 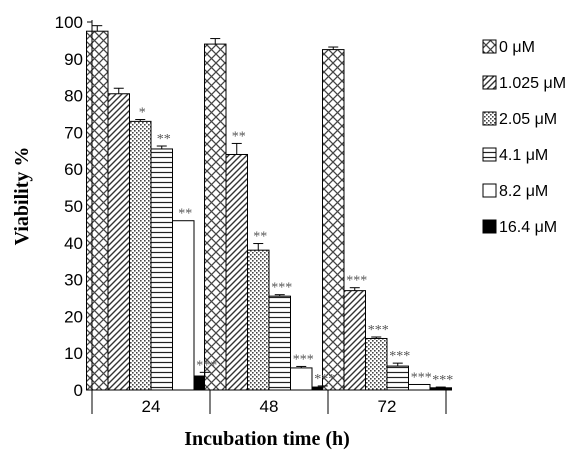 What do you see at coordinates (73, 132) in the screenshot?
I see `y-tick-label: 70` at bounding box center [73, 132].